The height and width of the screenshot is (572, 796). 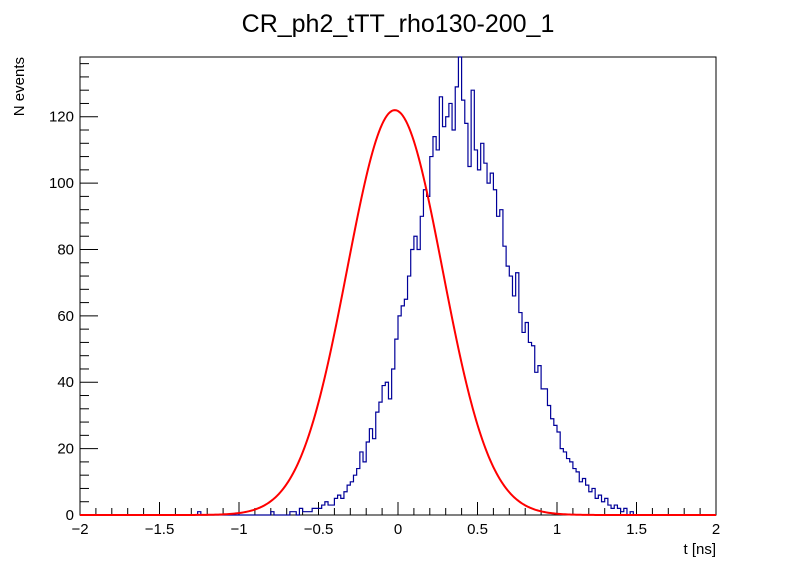 What do you see at coordinates (65, 249) in the screenshot?
I see `y-tick-label: 80` at bounding box center [65, 249].